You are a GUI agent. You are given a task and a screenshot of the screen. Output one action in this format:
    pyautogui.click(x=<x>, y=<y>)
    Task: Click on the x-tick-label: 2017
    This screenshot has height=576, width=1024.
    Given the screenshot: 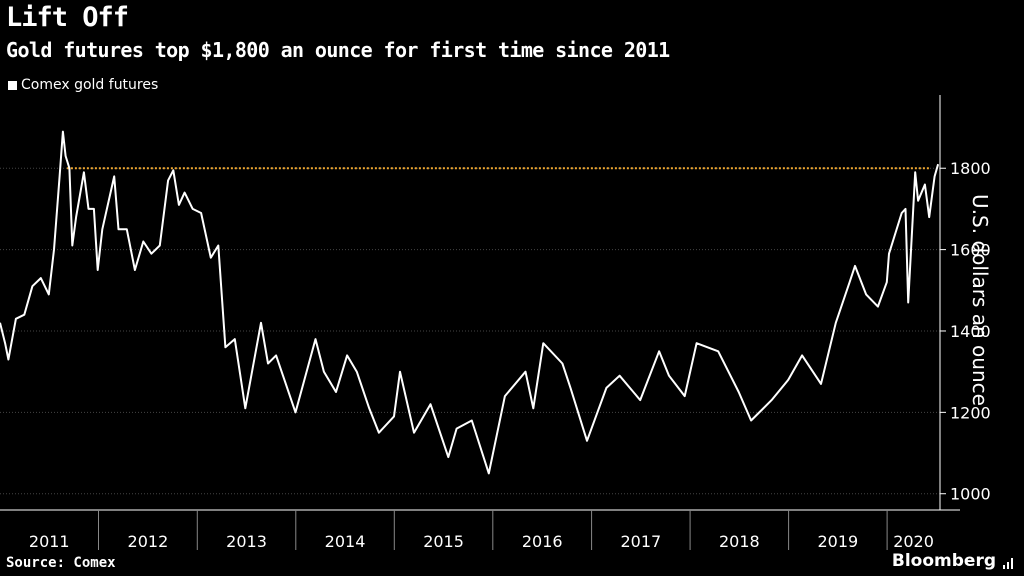 What is the action you would take?
    pyautogui.click(x=640, y=541)
    